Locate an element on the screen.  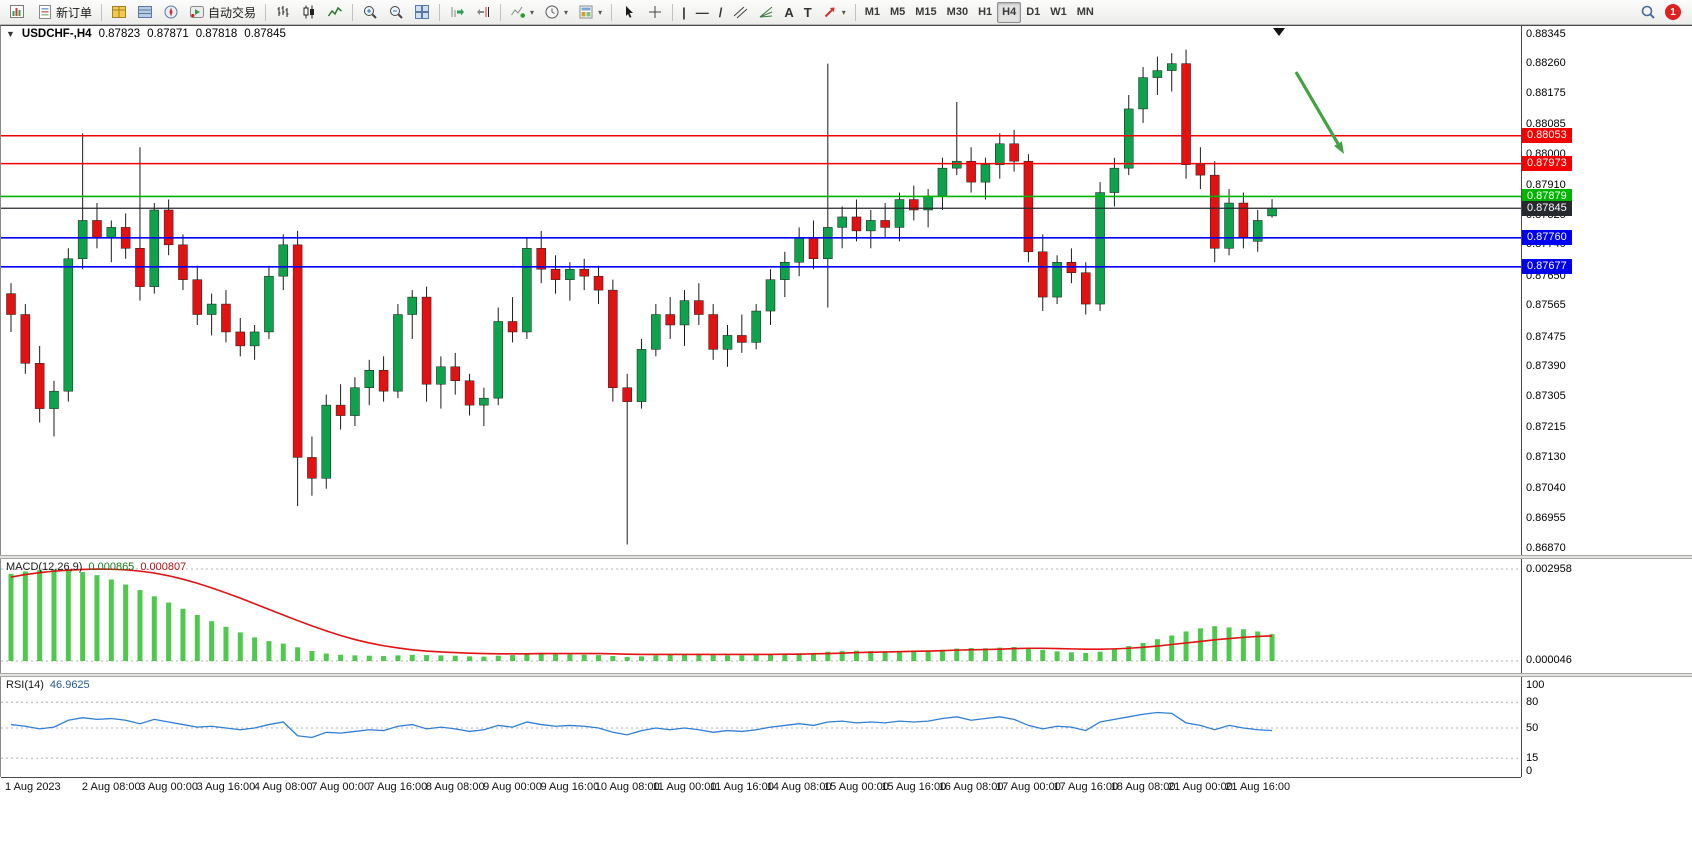
auto-scroll-icon is located at coordinates (457, 12).